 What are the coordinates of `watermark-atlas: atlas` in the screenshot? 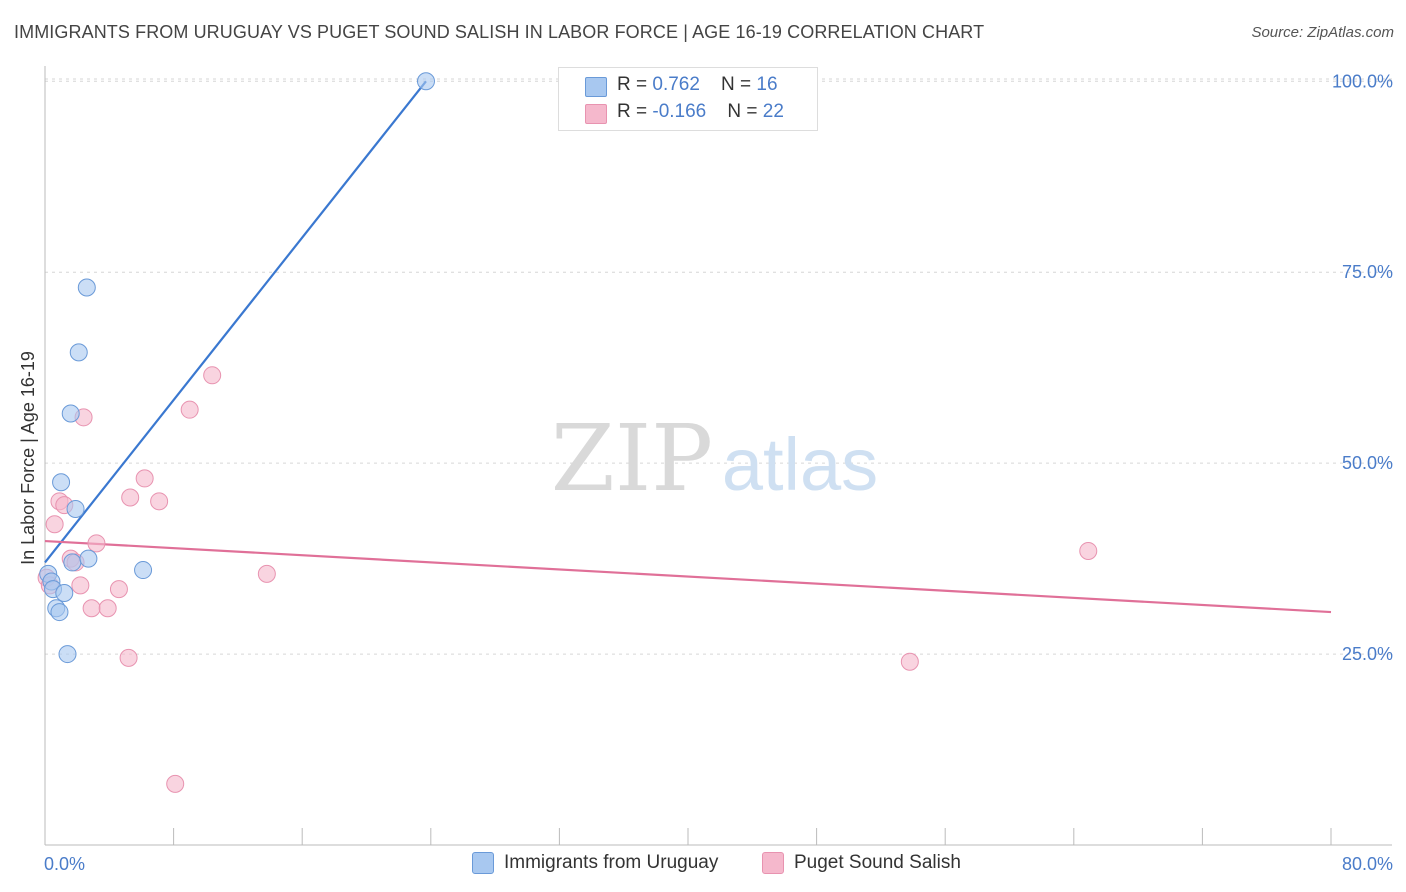 It's located at (800, 464).